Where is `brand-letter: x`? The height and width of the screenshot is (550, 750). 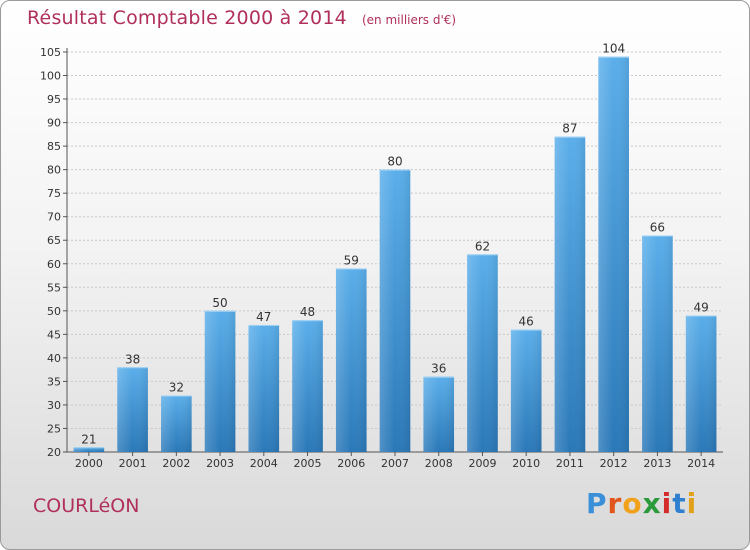
brand-letter: x is located at coordinates (652, 503).